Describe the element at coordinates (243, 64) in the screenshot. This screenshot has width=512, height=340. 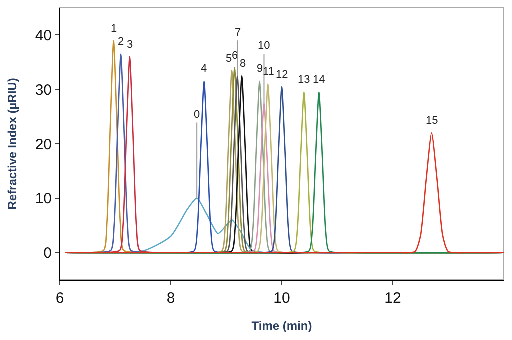
I see `annotation: 8` at that location.